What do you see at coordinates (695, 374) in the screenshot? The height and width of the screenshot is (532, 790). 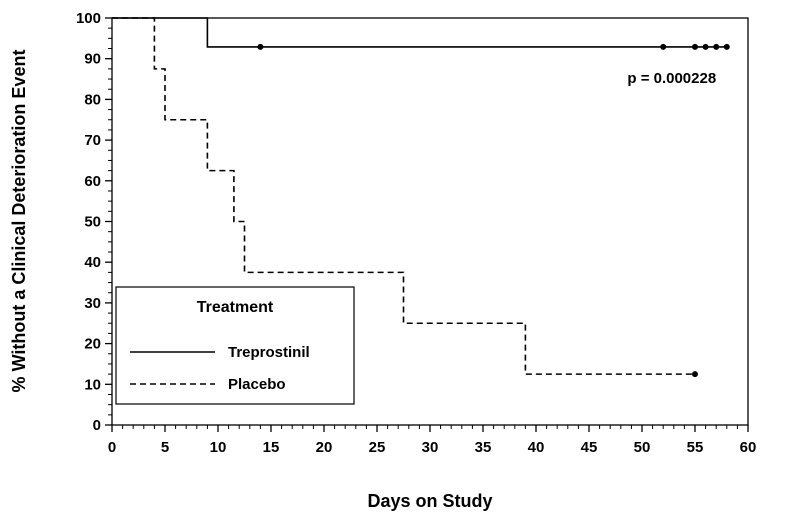 I see `placebo-censor-mark` at bounding box center [695, 374].